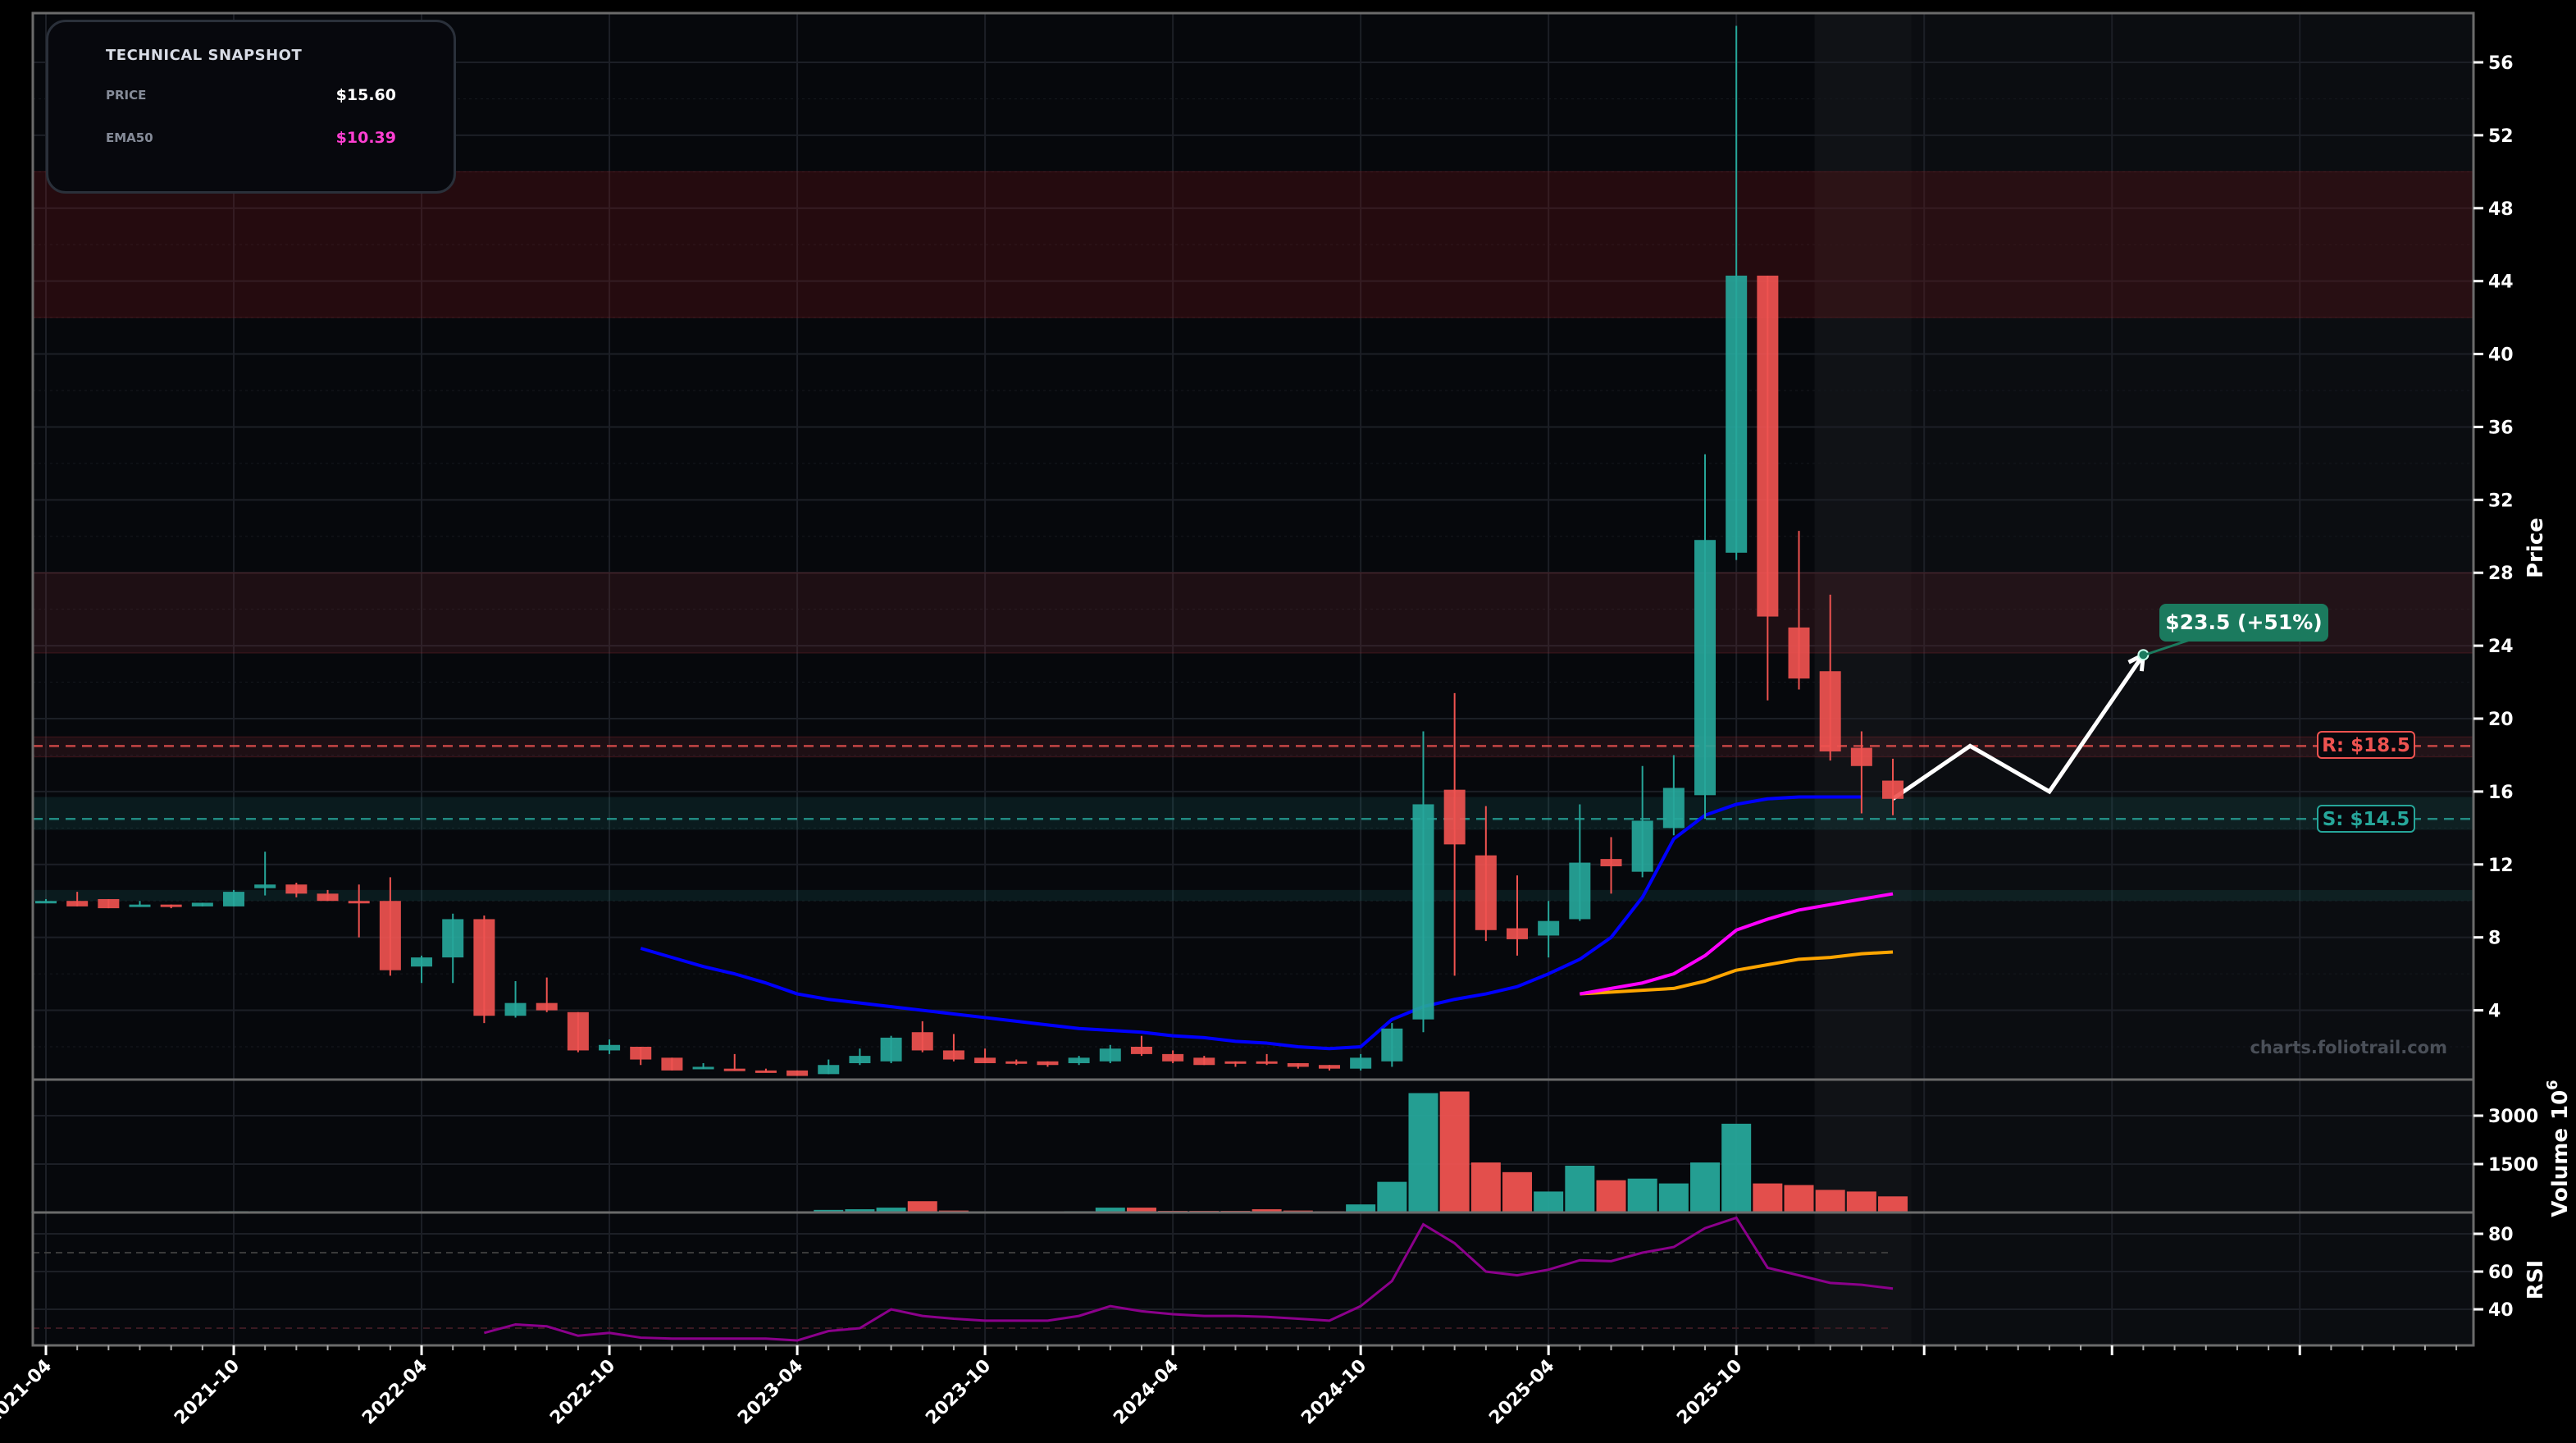  Describe the element at coordinates (2501, 1310) in the screenshot. I see `rsi-tick-label: 40` at that location.